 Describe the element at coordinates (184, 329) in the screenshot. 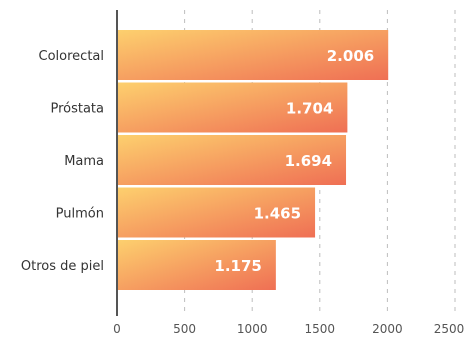

I see `x-tick-label-500: 500` at that location.